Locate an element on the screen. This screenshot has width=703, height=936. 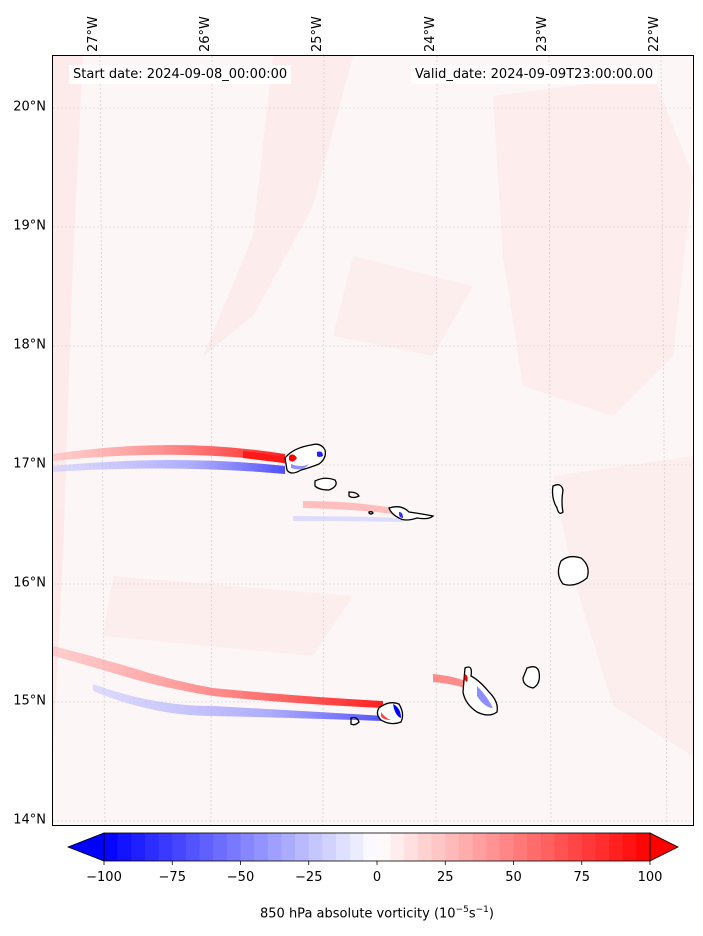
colorbar-label: 850 hPa absolute vorticity (10−5s−1) is located at coordinates (377, 913).